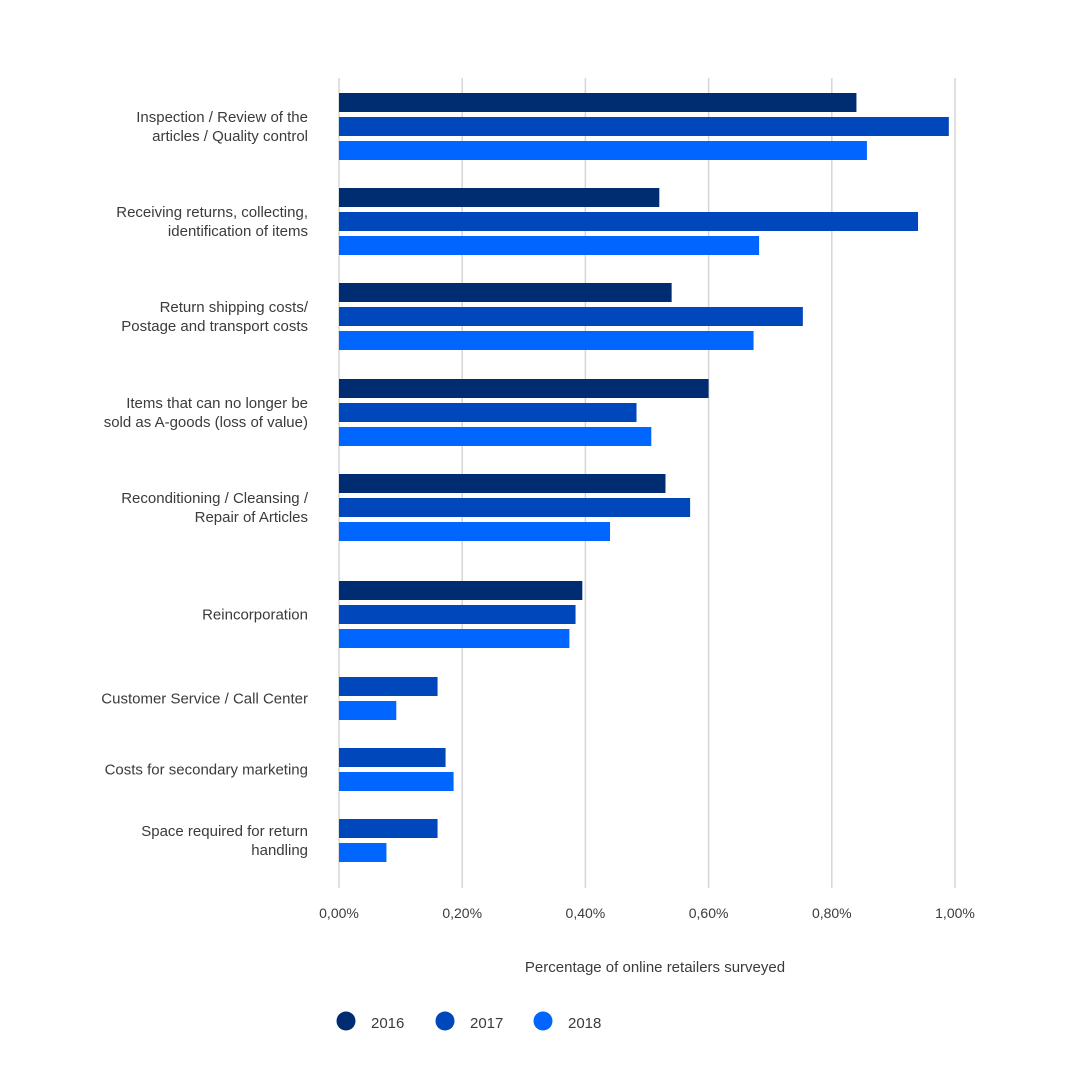  Describe the element at coordinates (832, 913) in the screenshot. I see `x-tick-label: 0,80%` at that location.